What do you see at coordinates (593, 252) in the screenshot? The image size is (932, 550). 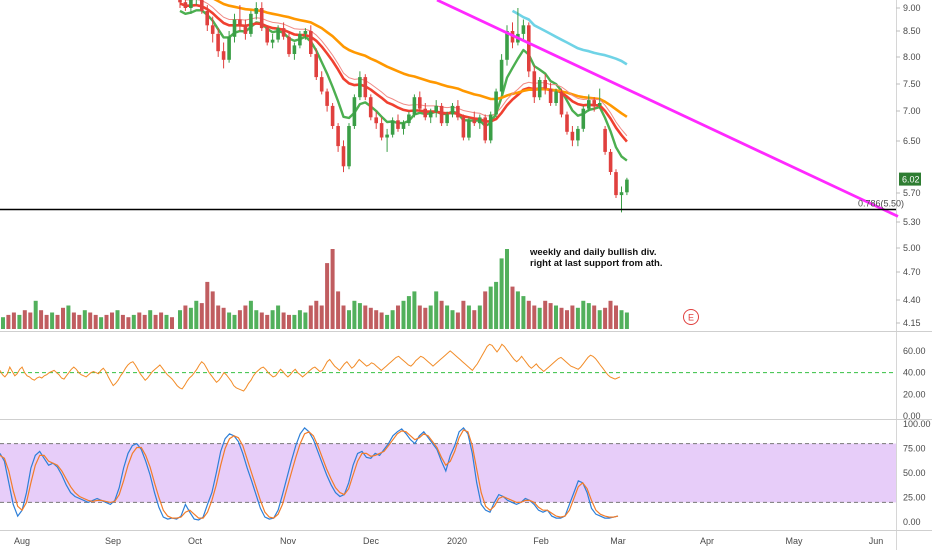 I see `annotation-line-1: weekly and daily bullish div.` at bounding box center [593, 252].